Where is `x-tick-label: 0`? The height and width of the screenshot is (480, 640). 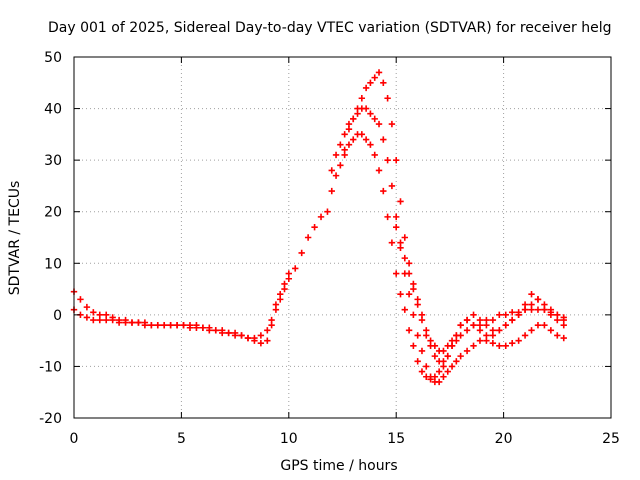
x-tick-label: 0 is located at coordinates (74, 439).